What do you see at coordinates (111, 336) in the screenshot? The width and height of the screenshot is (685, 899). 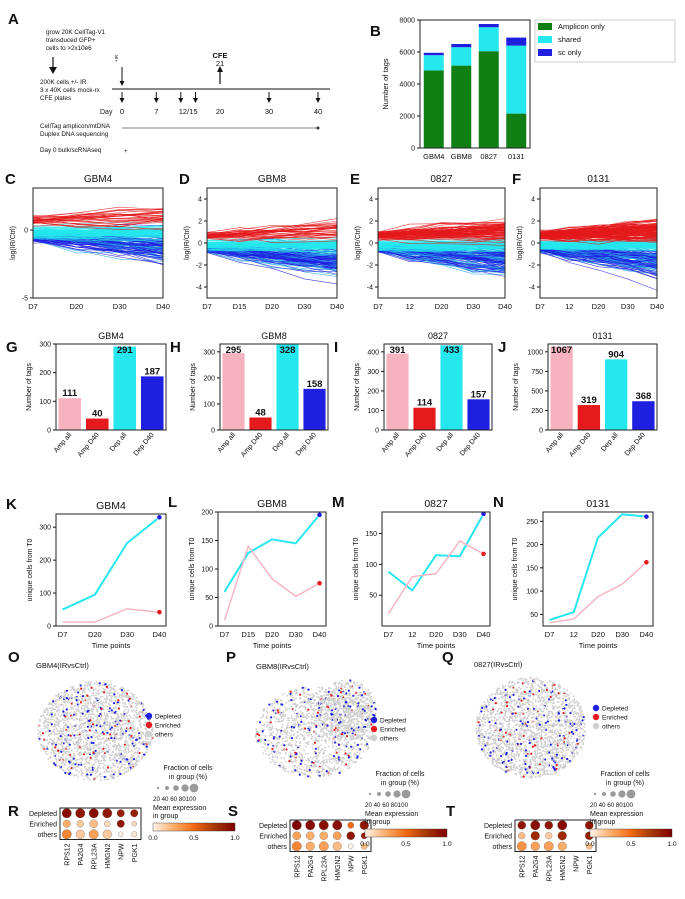 I see `chart-title: GBM4` at bounding box center [111, 336].